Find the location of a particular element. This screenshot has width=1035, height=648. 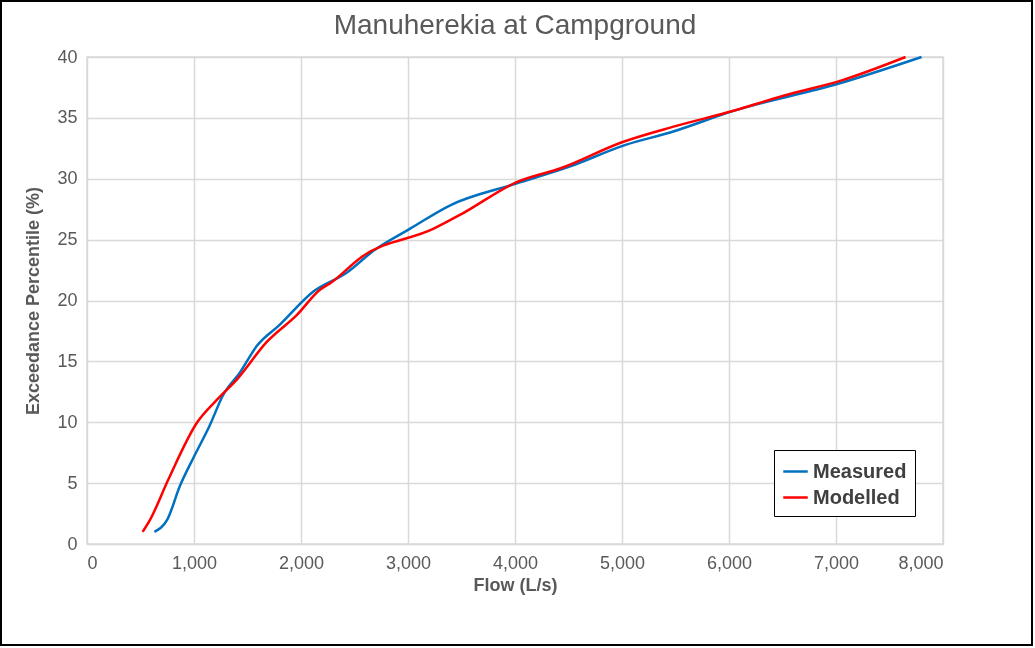

y-axis-title: Exceedance Percentile (%) is located at coordinates (33, 301).